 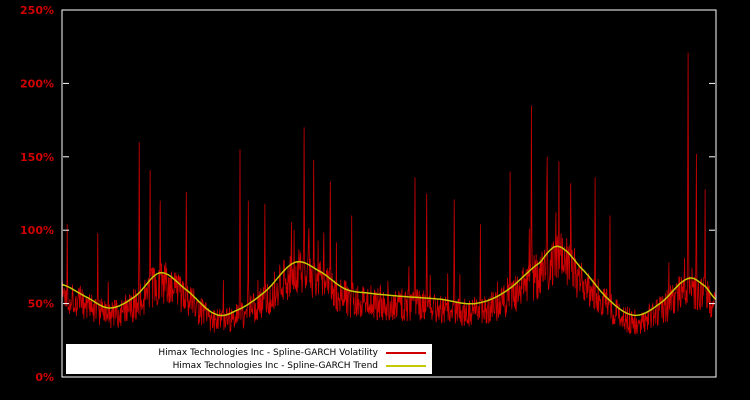 What do you see at coordinates (44, 377) in the screenshot?
I see `y-tick-label: 0%` at bounding box center [44, 377].